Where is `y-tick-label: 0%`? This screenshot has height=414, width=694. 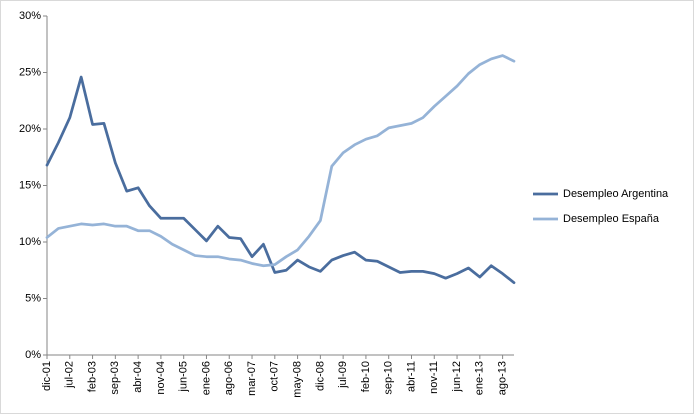 y-tick-label: 0% is located at coordinates (33, 355).